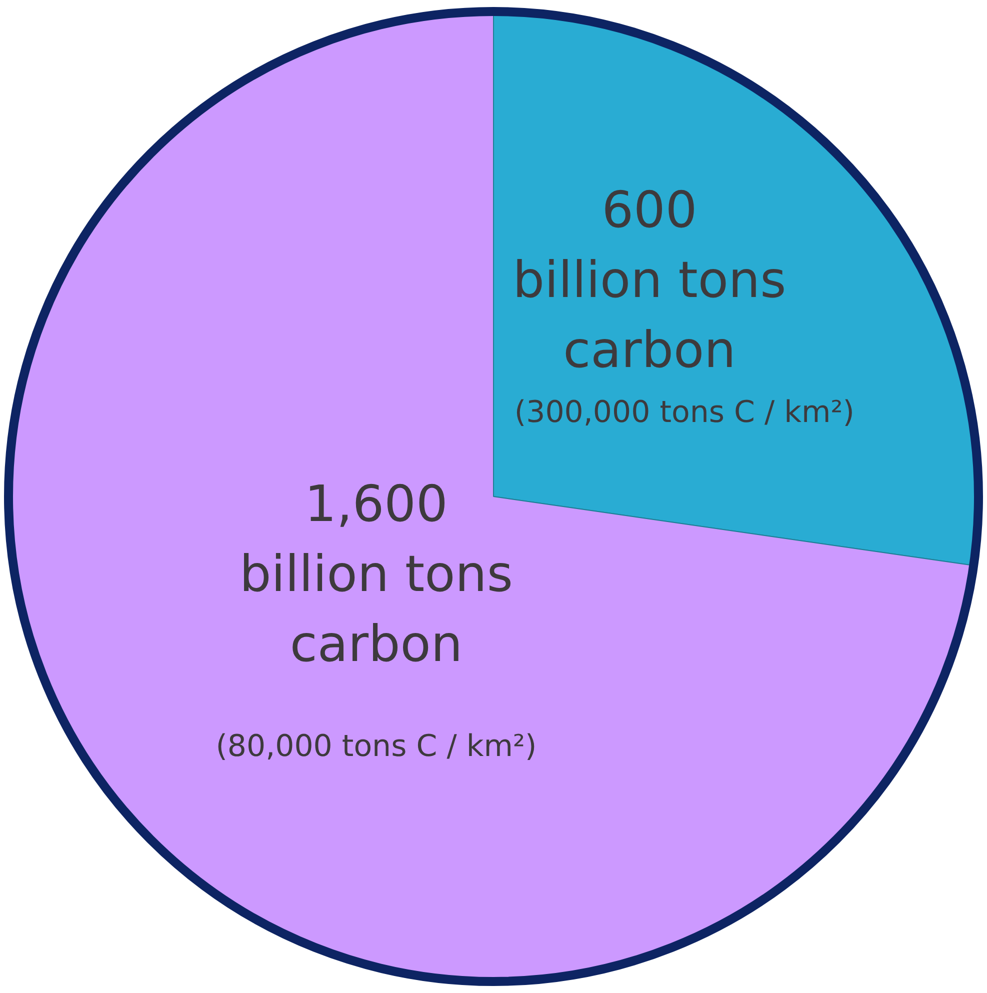 The image size is (987, 993). Describe the element at coordinates (376, 746) in the screenshot. I see `text: (80,000 tons C / km²)` at that location.